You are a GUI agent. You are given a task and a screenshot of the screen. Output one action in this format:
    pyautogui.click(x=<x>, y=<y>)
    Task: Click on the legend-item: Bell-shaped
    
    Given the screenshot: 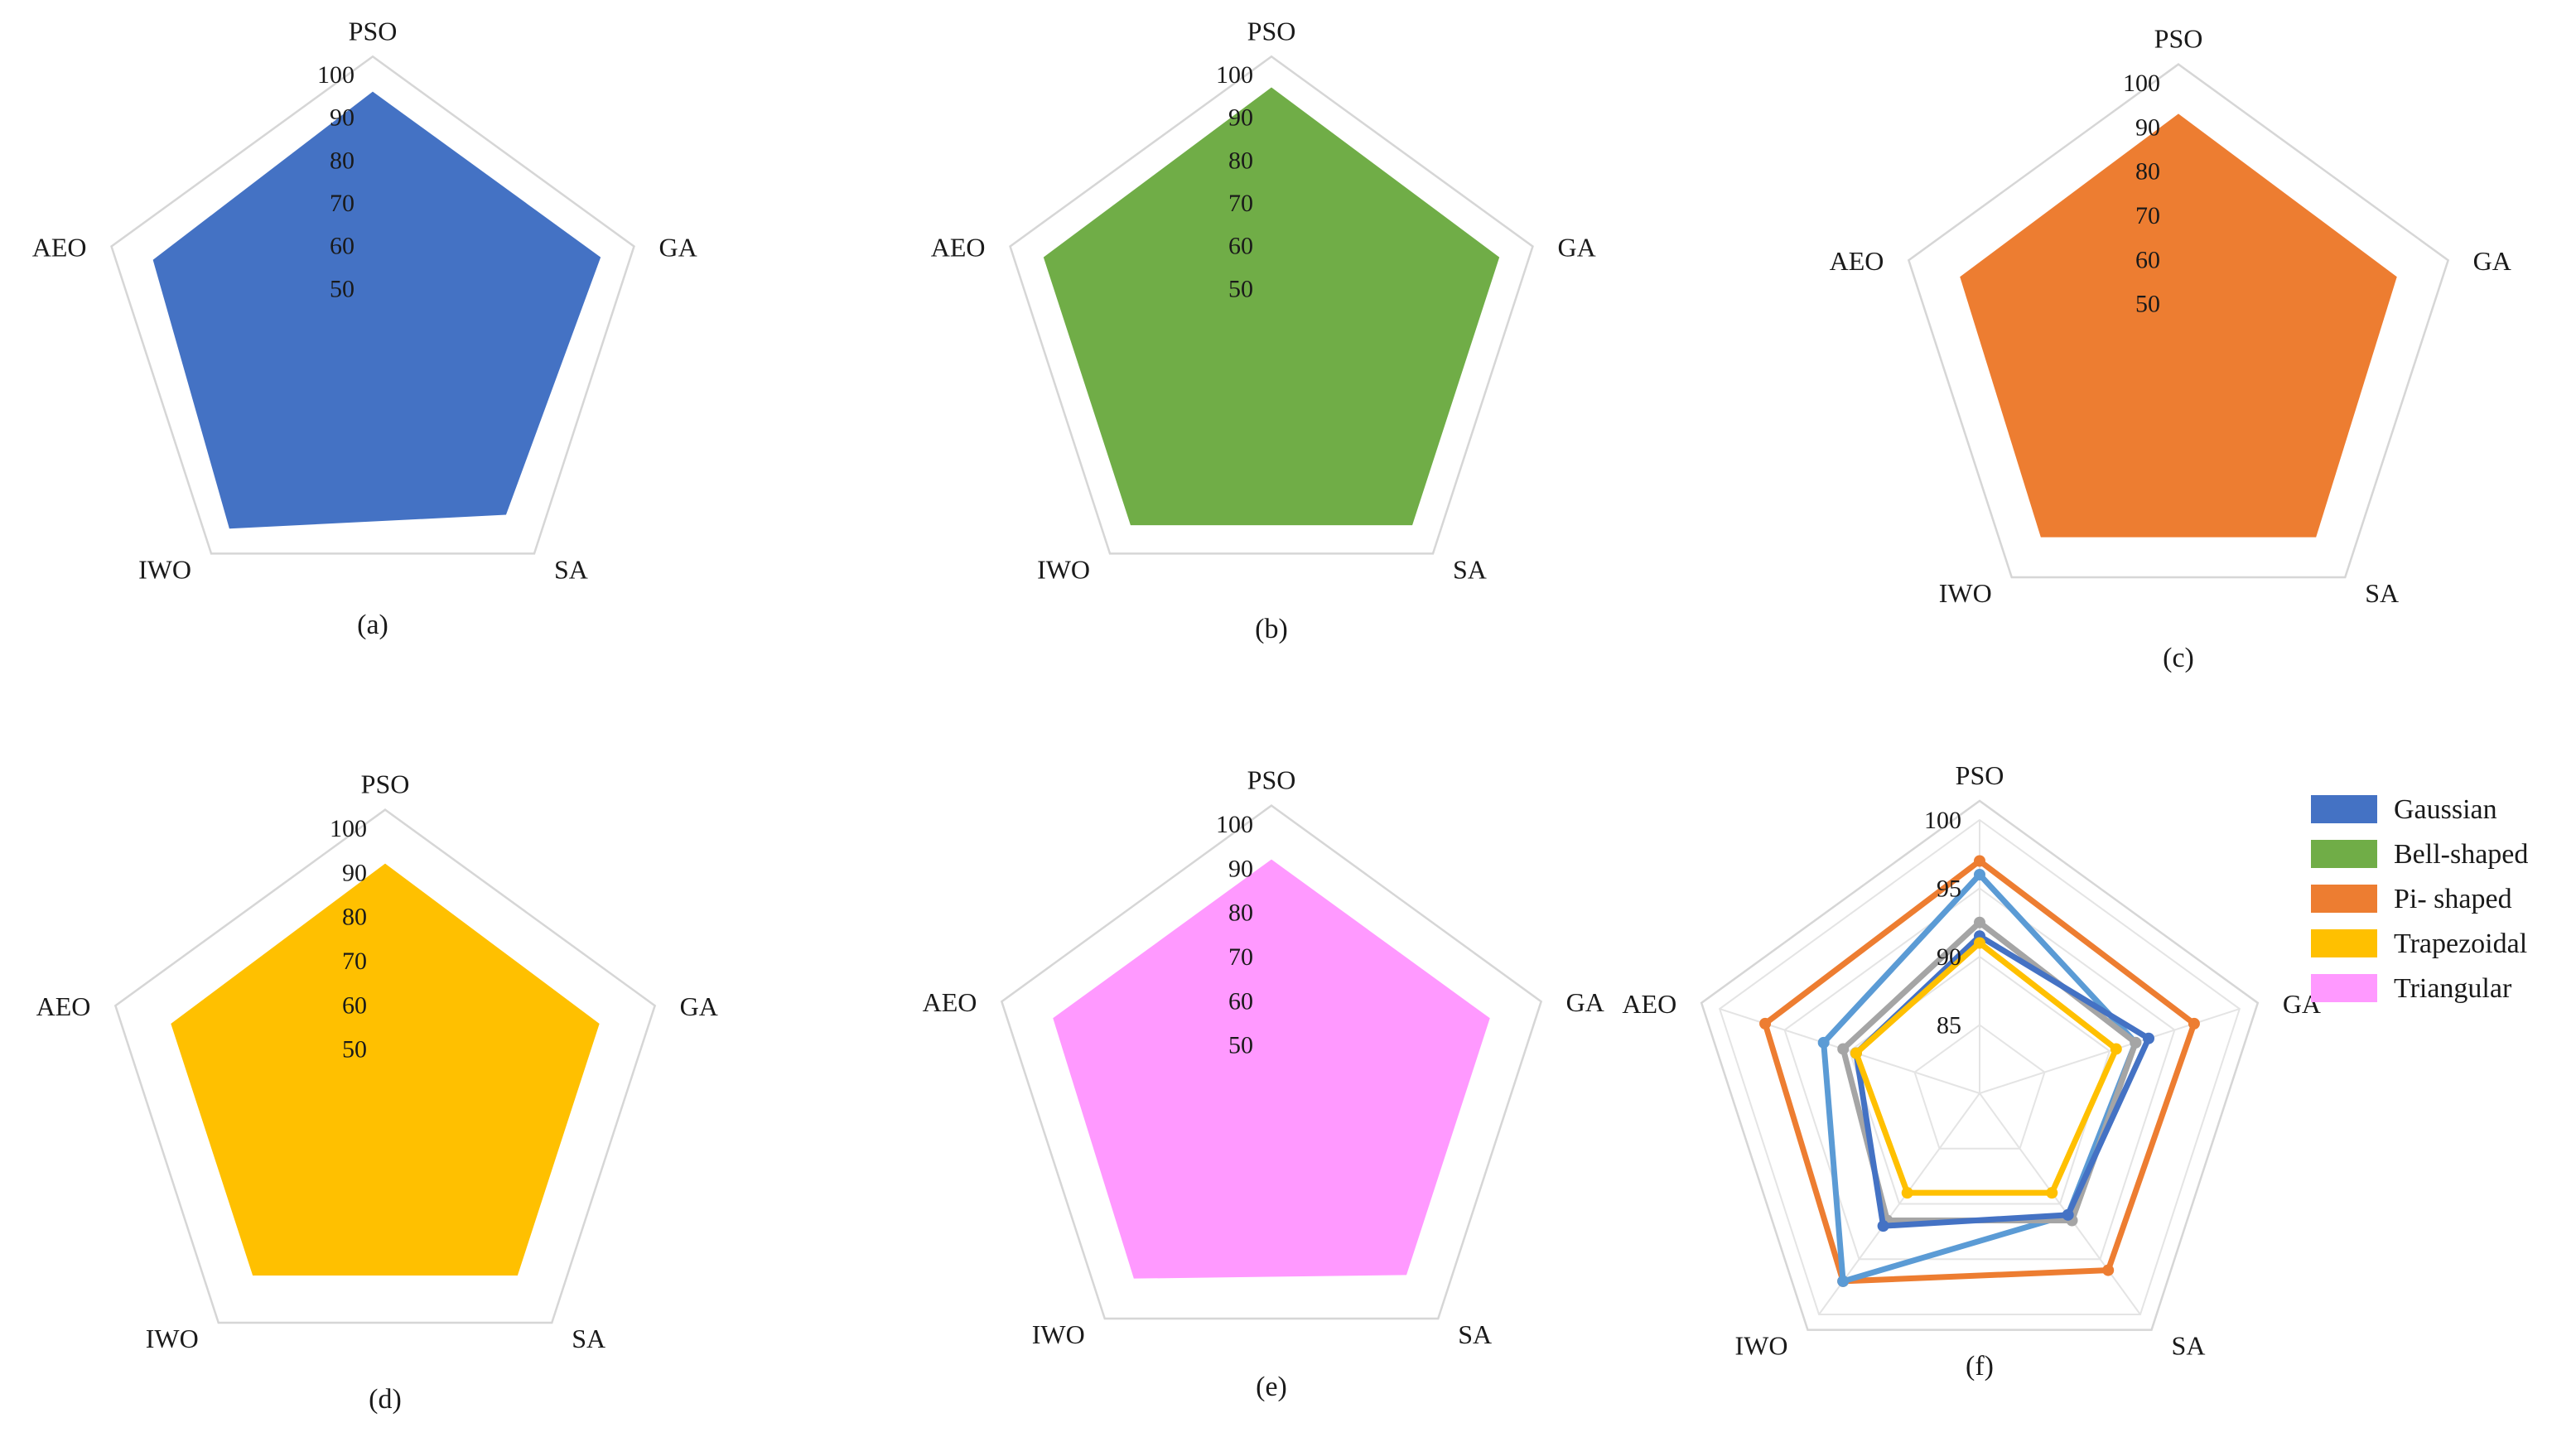 What is the action you would take?
    pyautogui.click(x=2419, y=854)
    